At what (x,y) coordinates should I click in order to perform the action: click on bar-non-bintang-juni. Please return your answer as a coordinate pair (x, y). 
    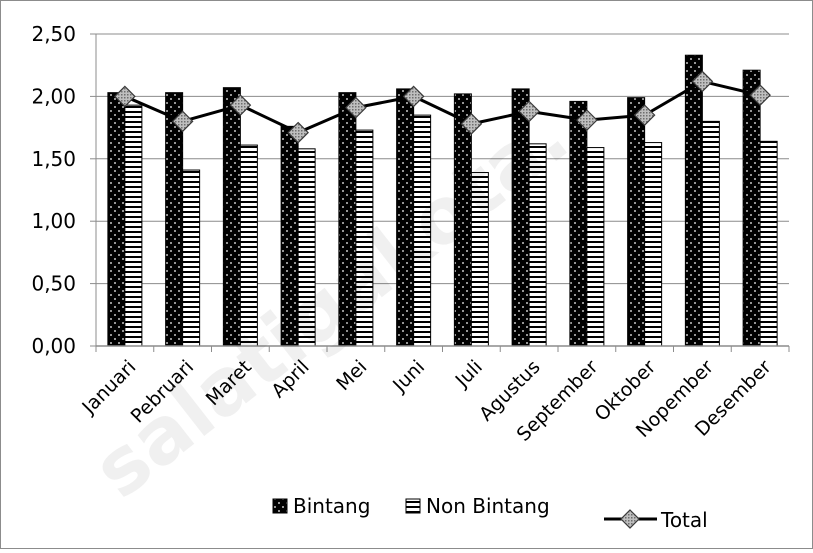
    Looking at the image, I should click on (422, 230).